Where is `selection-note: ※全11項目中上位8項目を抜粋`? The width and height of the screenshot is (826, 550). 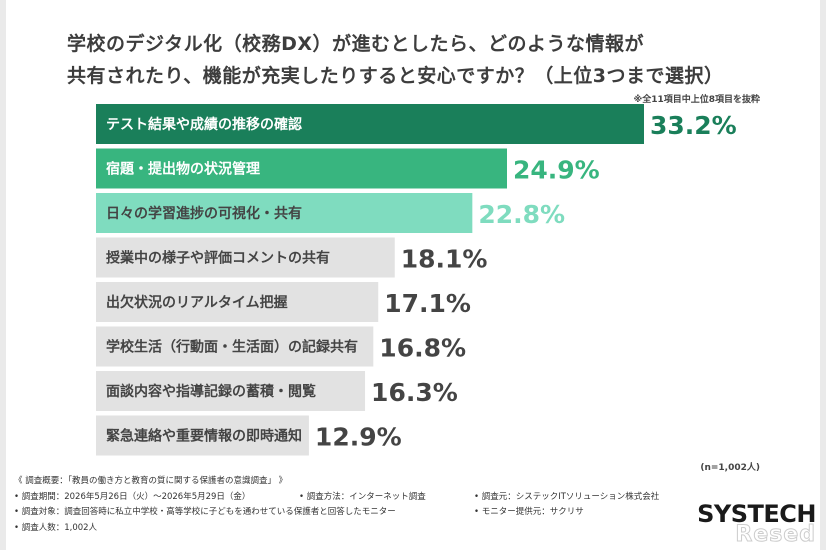
selection-note: ※全11項目中上位8項目を抜粋 is located at coordinates (696, 100).